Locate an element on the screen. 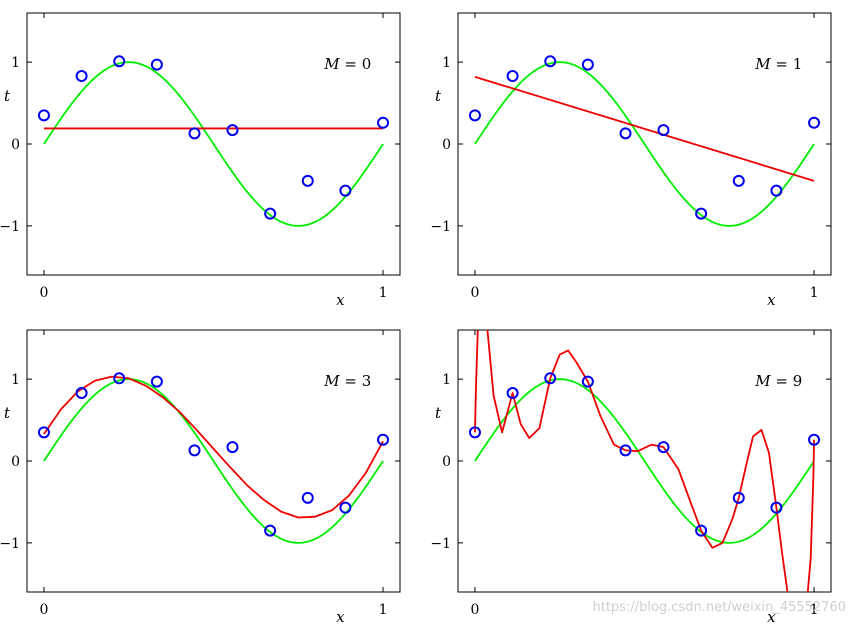  model-order-label: M = 0 is located at coordinates (347, 64).